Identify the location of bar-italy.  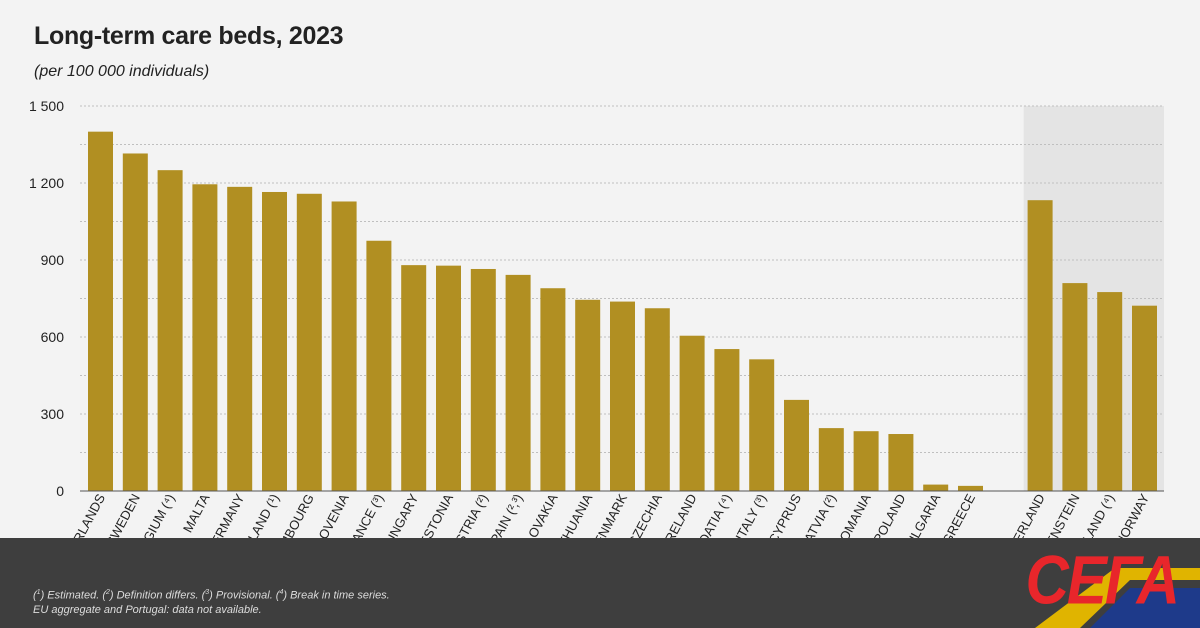
(762, 425).